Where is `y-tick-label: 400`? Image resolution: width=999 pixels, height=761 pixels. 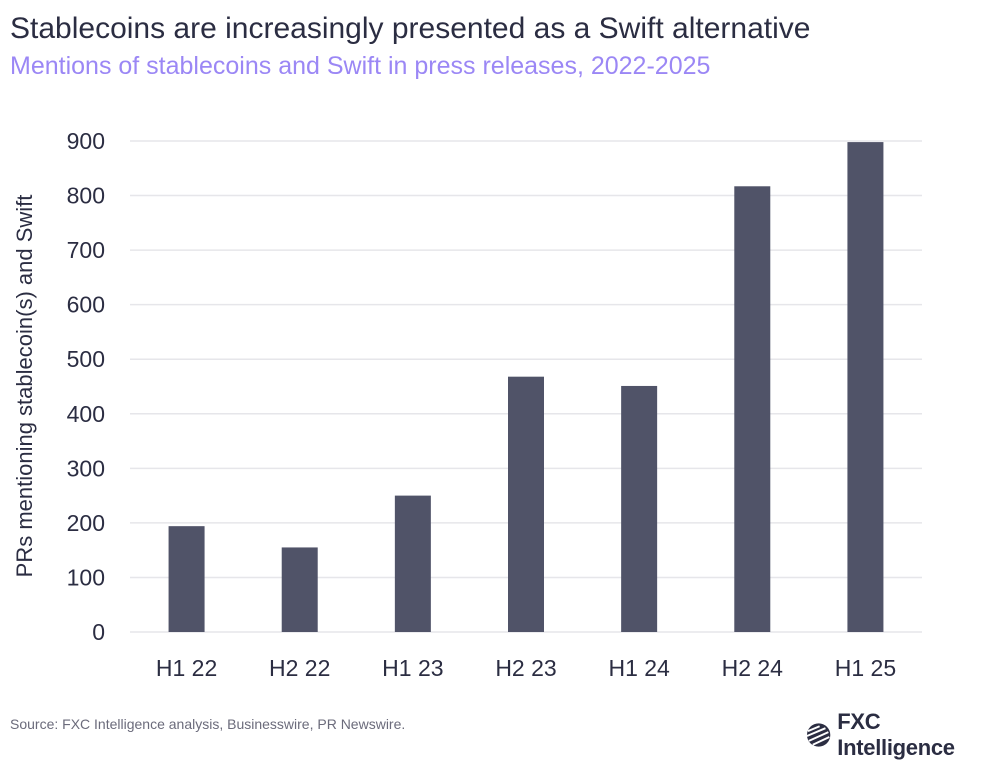 y-tick-label: 400 is located at coordinates (86, 414).